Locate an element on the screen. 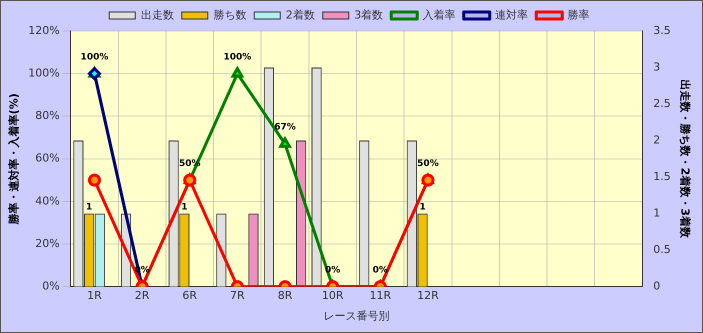 This screenshot has width=703, height=333. y2-tick-label: 1 is located at coordinates (656, 213).